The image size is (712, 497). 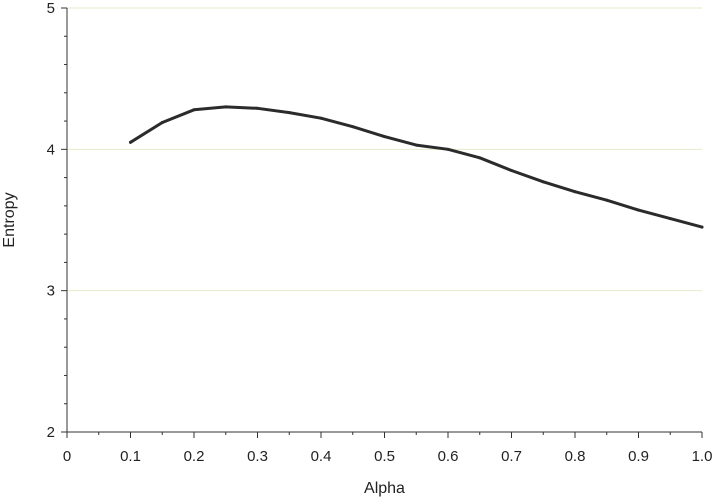 I want to click on x-axis-title: Alpha, so click(x=384, y=488).